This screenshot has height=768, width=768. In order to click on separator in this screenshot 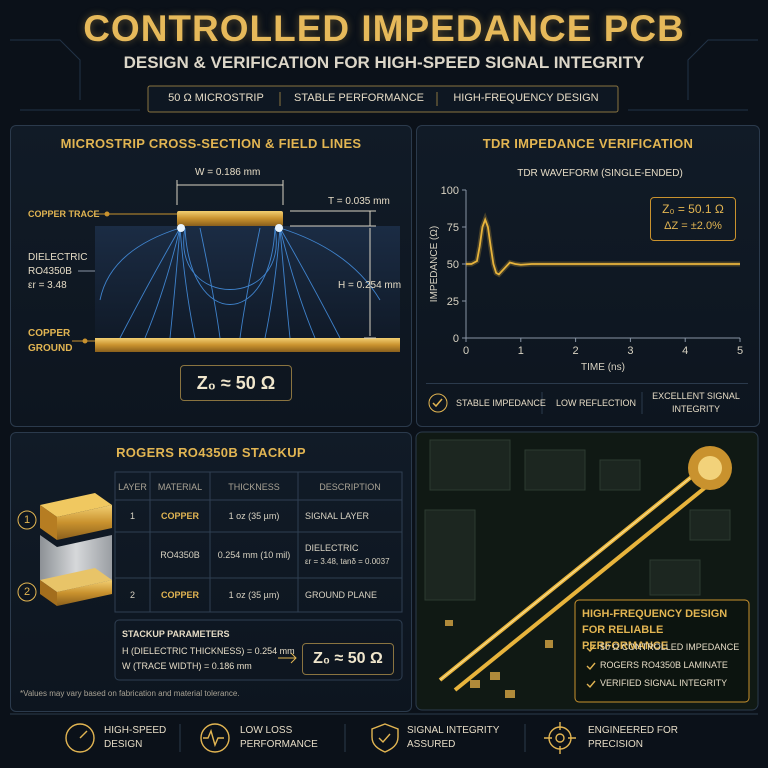, I will do `click(587, 383)`.